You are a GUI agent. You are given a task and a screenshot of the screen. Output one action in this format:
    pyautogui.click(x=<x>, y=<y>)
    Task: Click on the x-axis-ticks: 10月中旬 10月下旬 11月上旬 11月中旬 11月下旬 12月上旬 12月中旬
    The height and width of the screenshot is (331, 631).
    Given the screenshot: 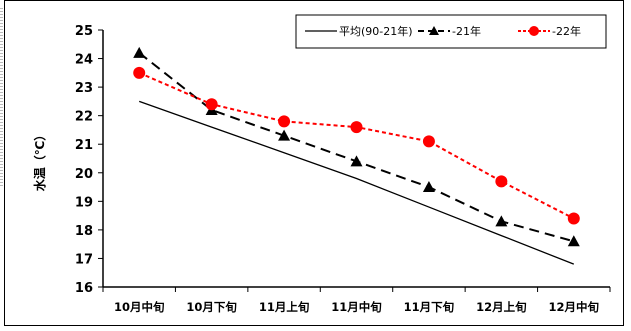 What is the action you would take?
    pyautogui.click(x=356, y=300)
    